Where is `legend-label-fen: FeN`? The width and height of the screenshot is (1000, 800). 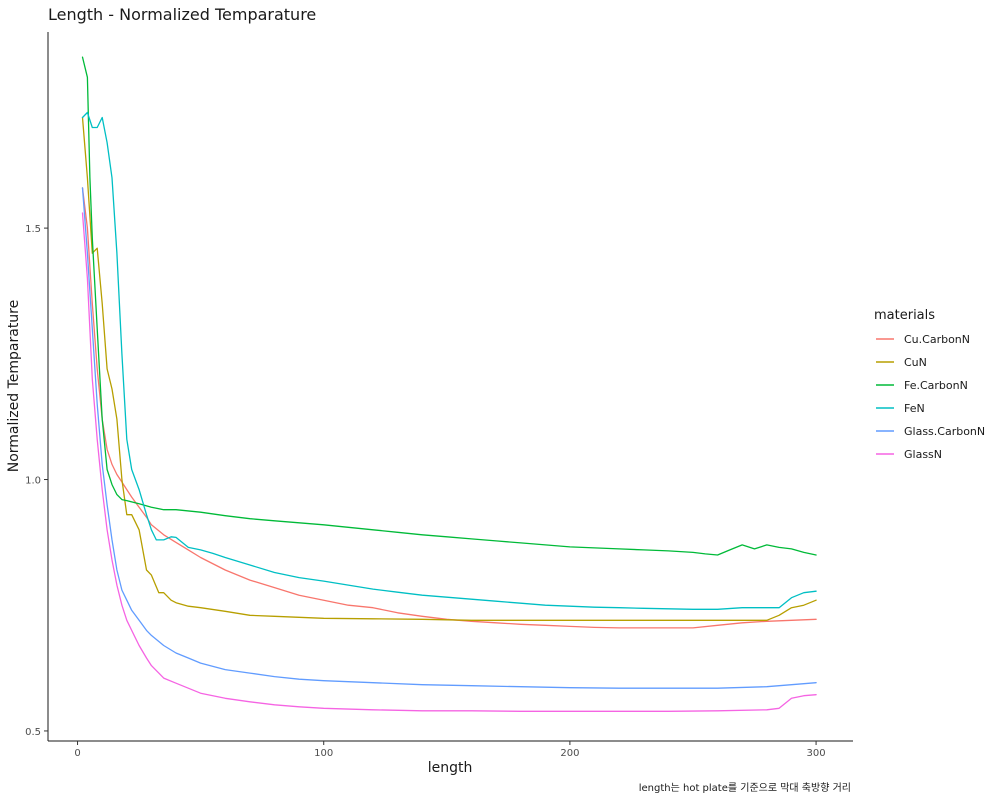
legend-label-fen: FeN is located at coordinates (914, 408).